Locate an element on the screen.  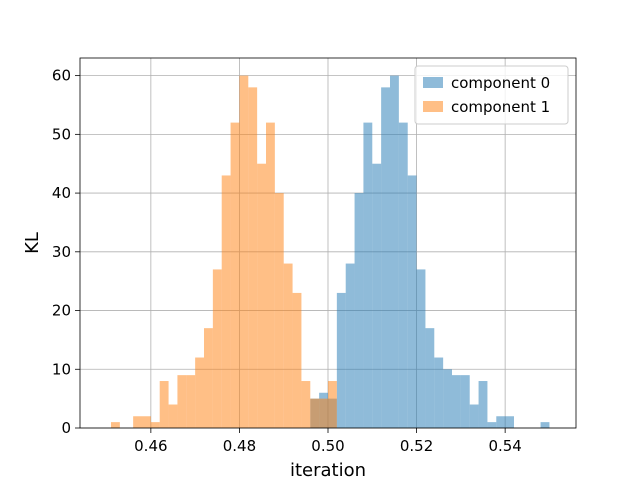
legend-label: component 0 is located at coordinates (500, 83).